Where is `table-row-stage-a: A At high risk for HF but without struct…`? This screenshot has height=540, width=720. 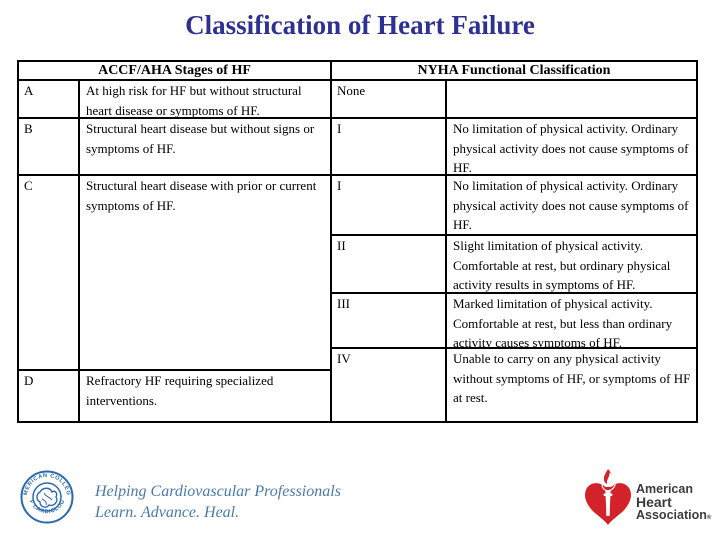
table-row-stage-a: A At high risk for HF but without struct… is located at coordinates (174, 99).